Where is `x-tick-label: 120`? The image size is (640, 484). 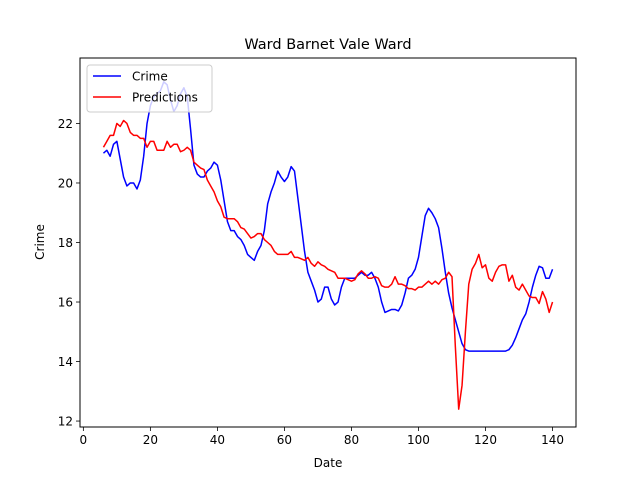
x-tick-label: 120 is located at coordinates (485, 440).